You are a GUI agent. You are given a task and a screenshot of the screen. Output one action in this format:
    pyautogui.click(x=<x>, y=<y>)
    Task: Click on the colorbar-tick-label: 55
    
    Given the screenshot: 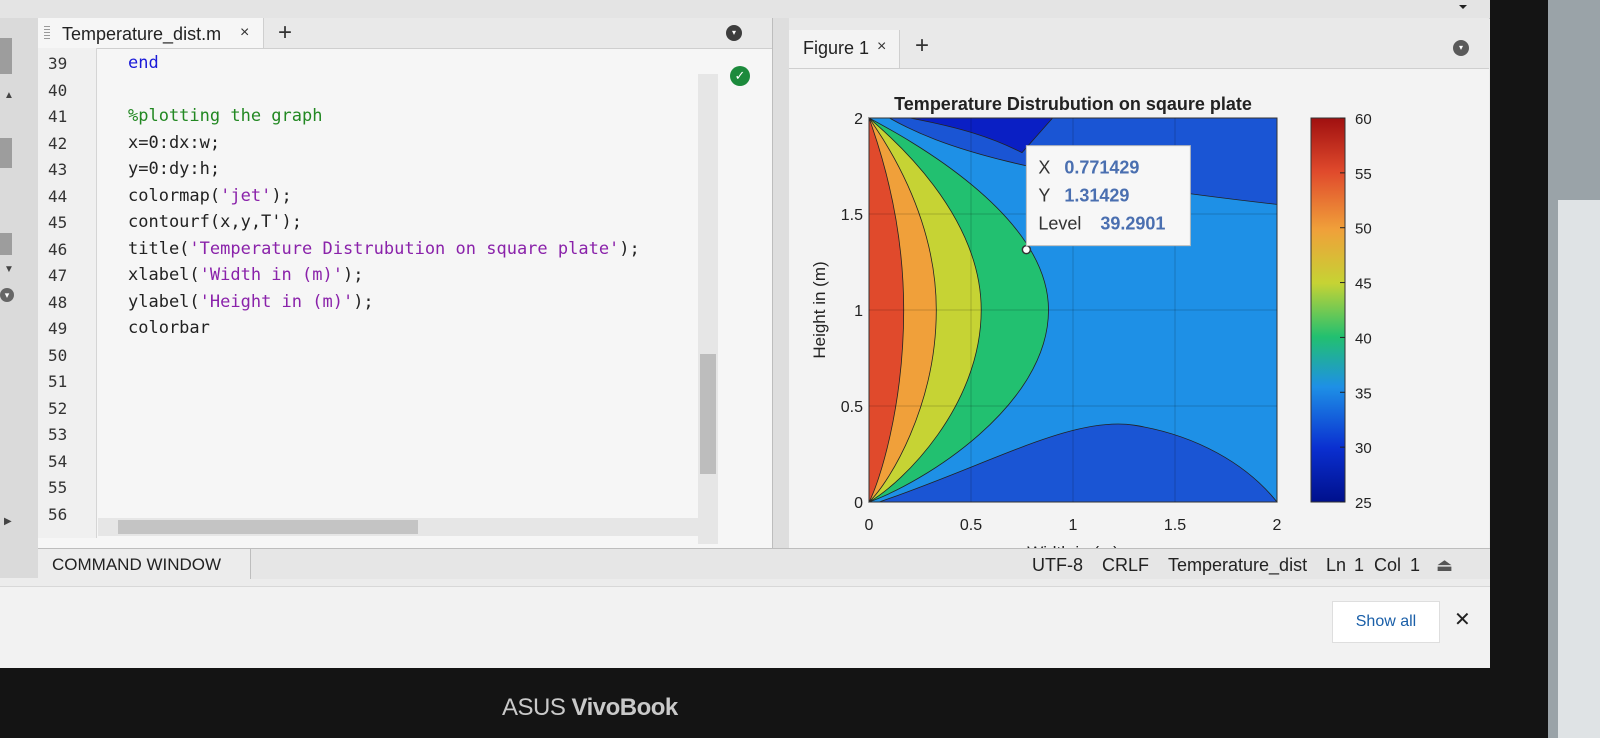 What is the action you would take?
    pyautogui.click(x=1363, y=174)
    